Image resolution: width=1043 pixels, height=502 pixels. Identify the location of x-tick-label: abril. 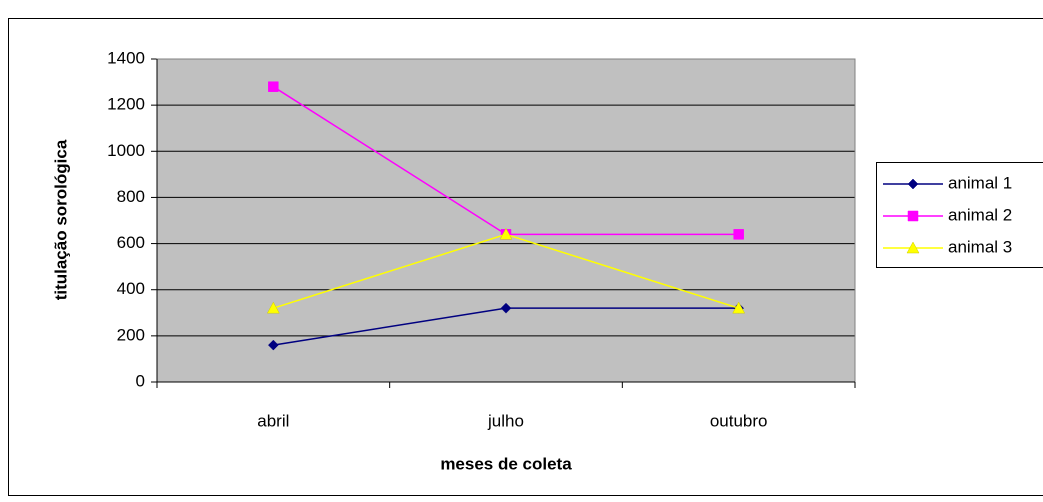
(273, 420).